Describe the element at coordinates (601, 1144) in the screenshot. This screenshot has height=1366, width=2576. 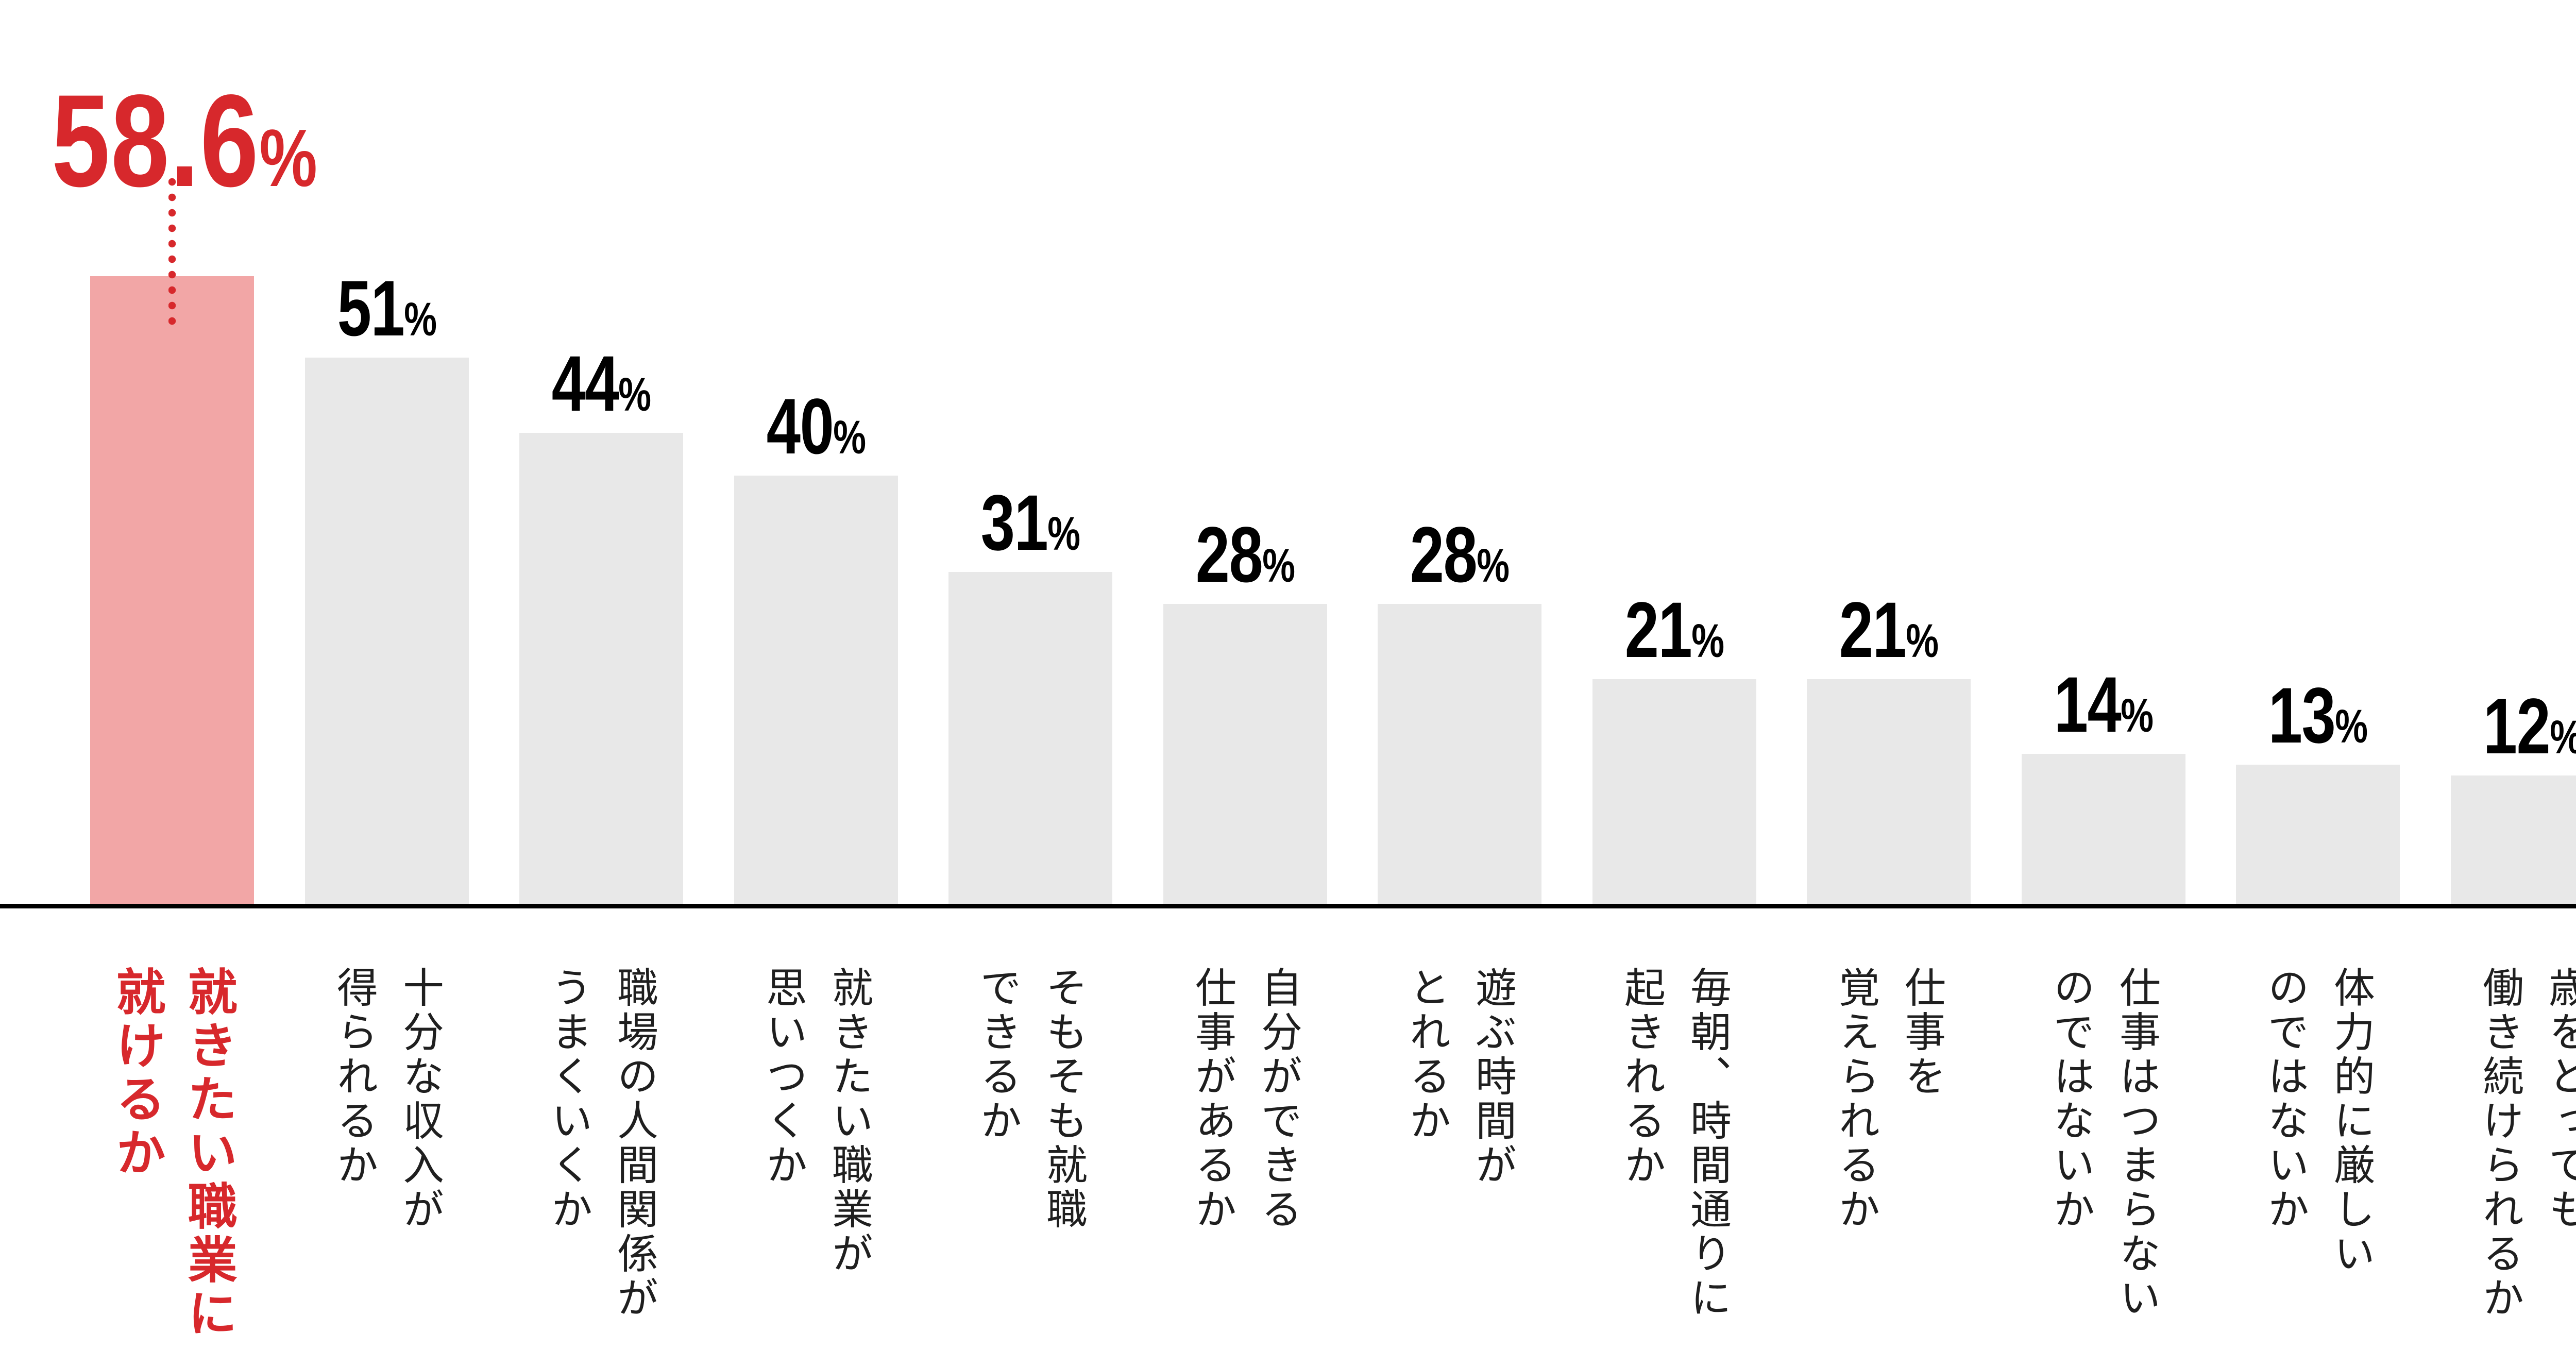
I see `category-label: 職場の人間関係が うまくいくか` at that location.